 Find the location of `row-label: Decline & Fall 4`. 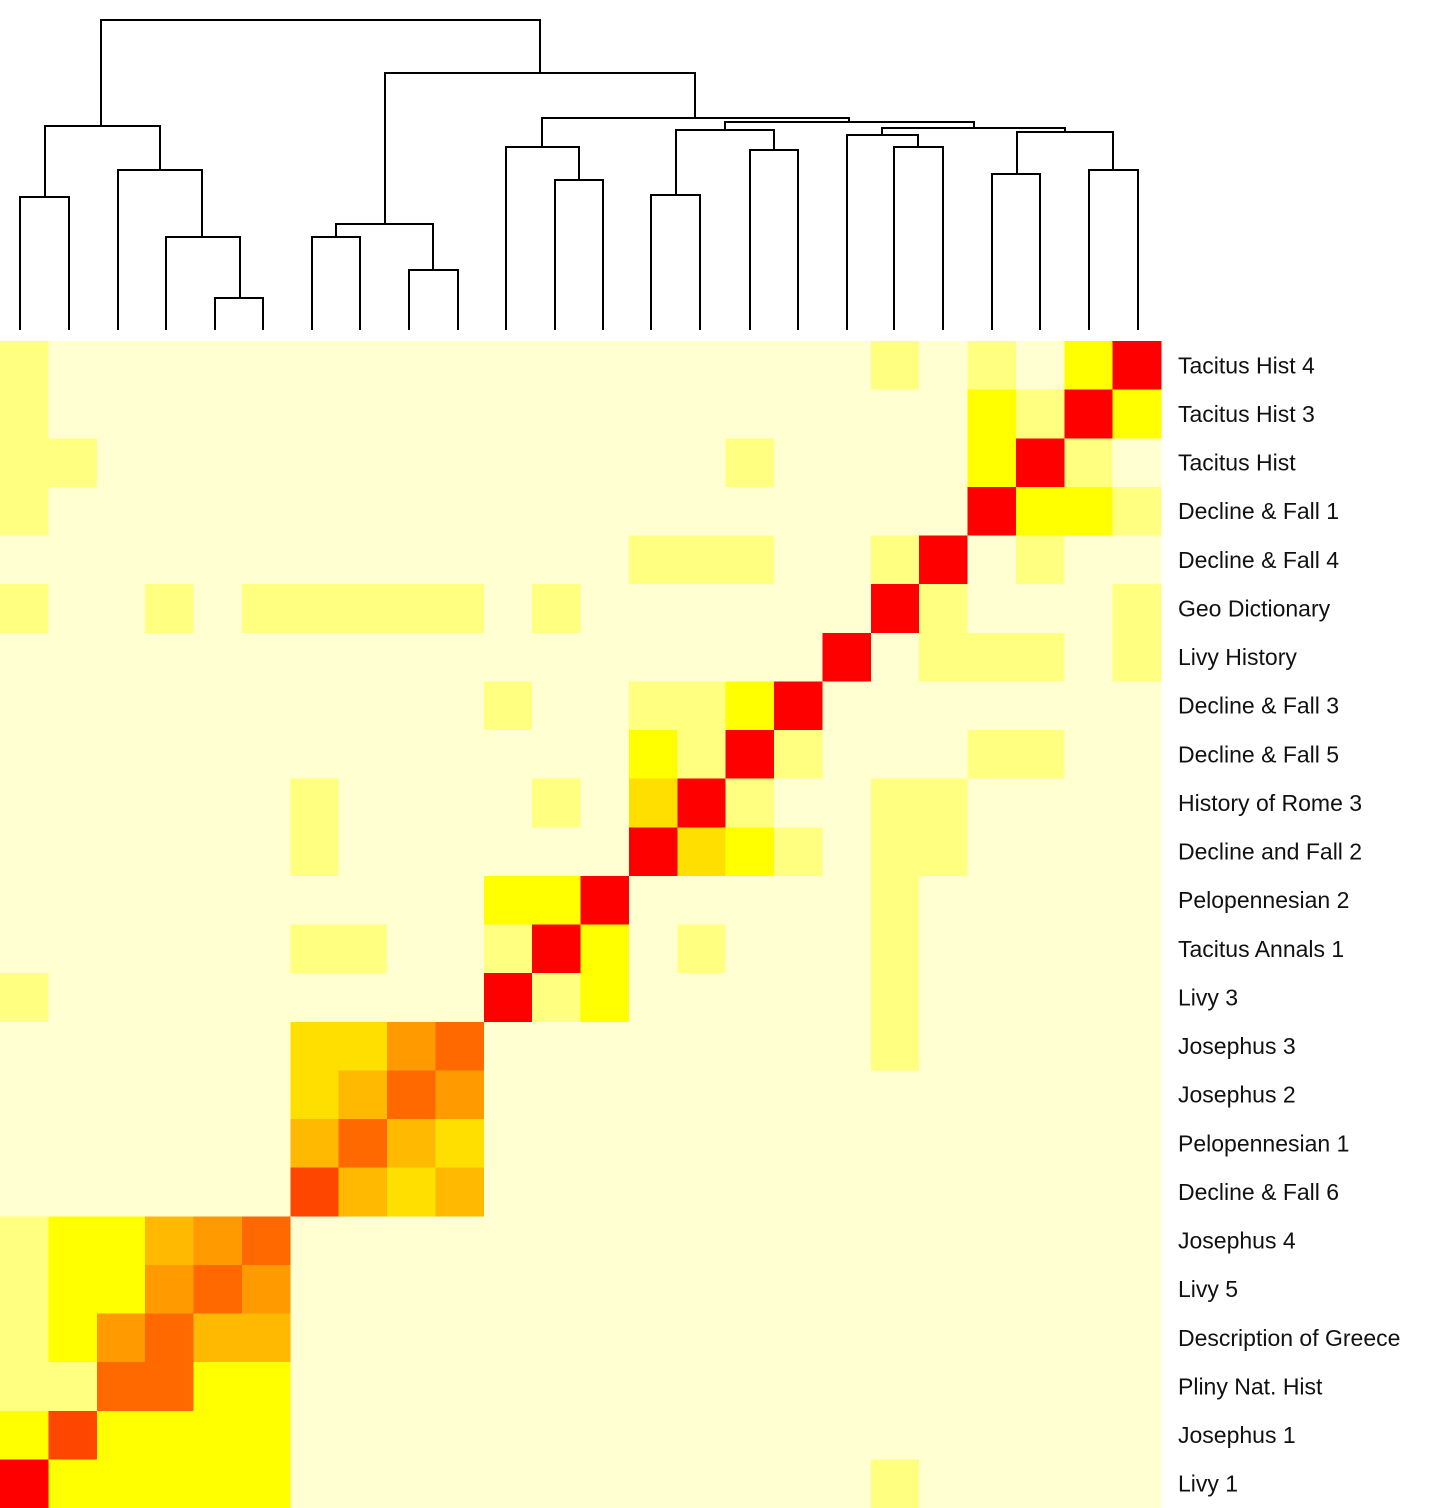

row-label: Decline & Fall 4 is located at coordinates (1258, 560).